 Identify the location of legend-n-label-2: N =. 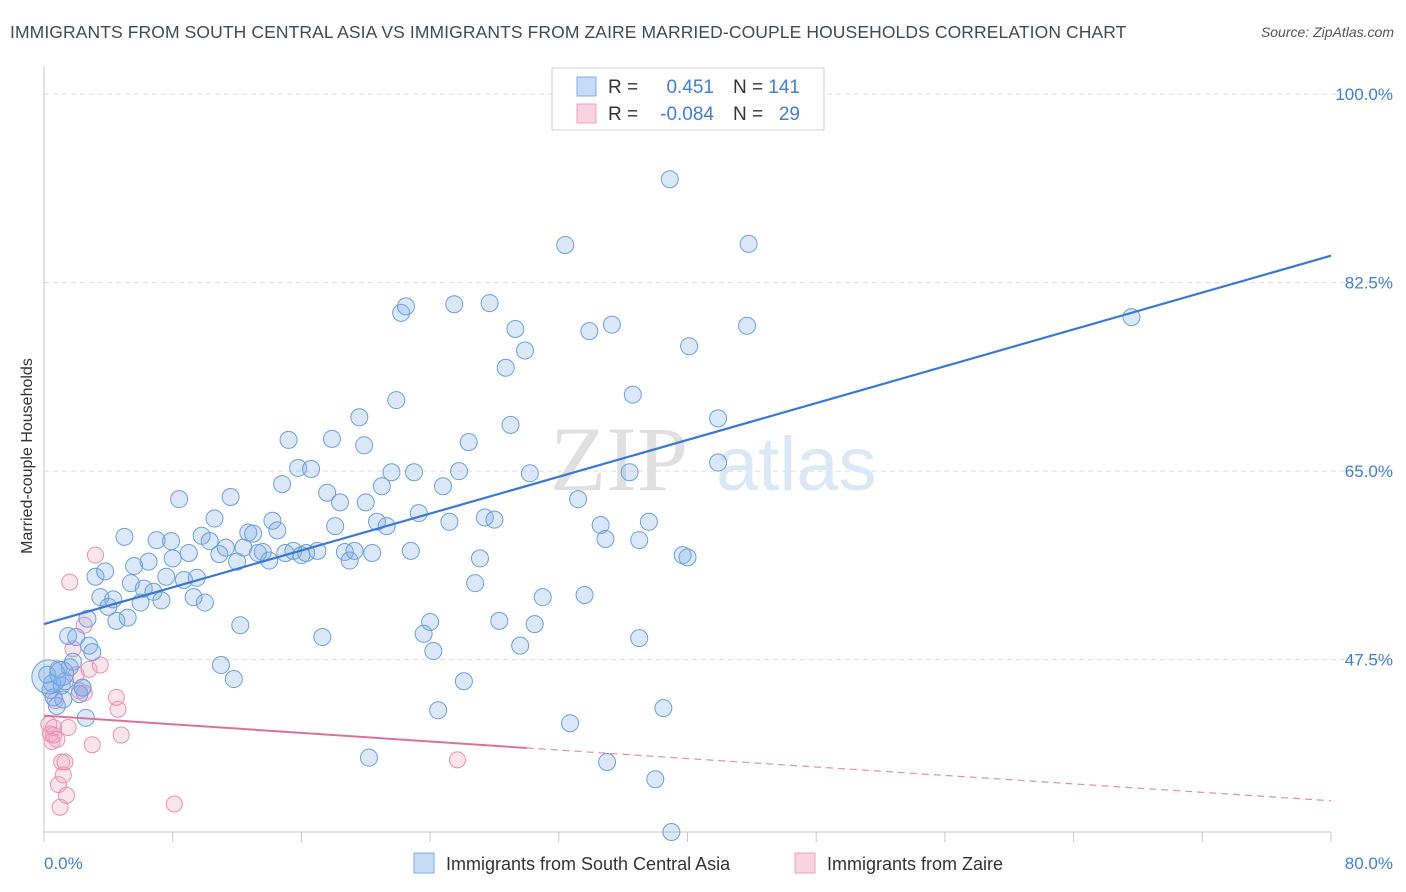
(748, 114).